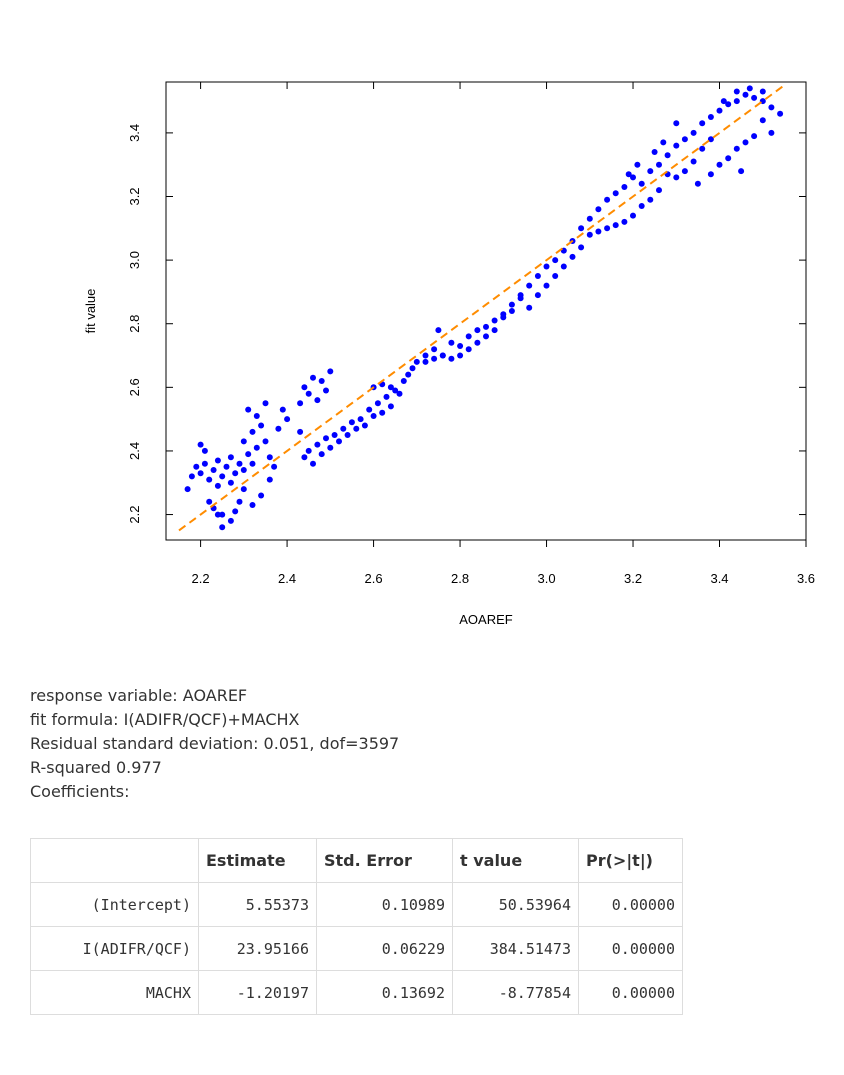 This screenshot has height=1075, width=844. I want to click on response-variable-text: response variable: AOAREF, so click(139, 695).